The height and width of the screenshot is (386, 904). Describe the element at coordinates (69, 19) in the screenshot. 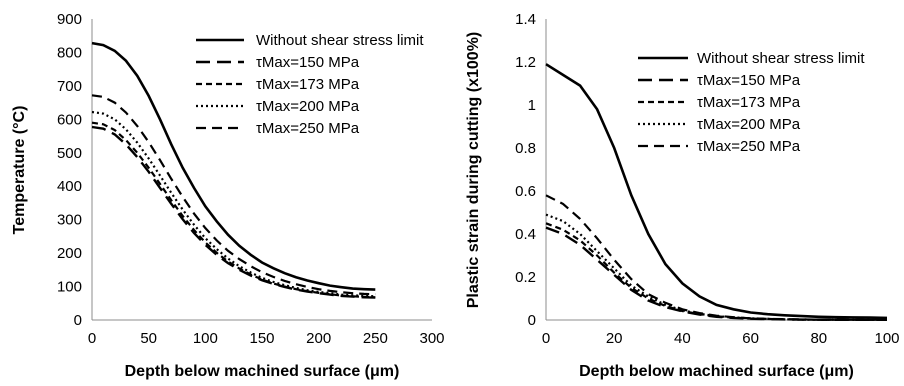

I see `y-tick-label: 900` at that location.